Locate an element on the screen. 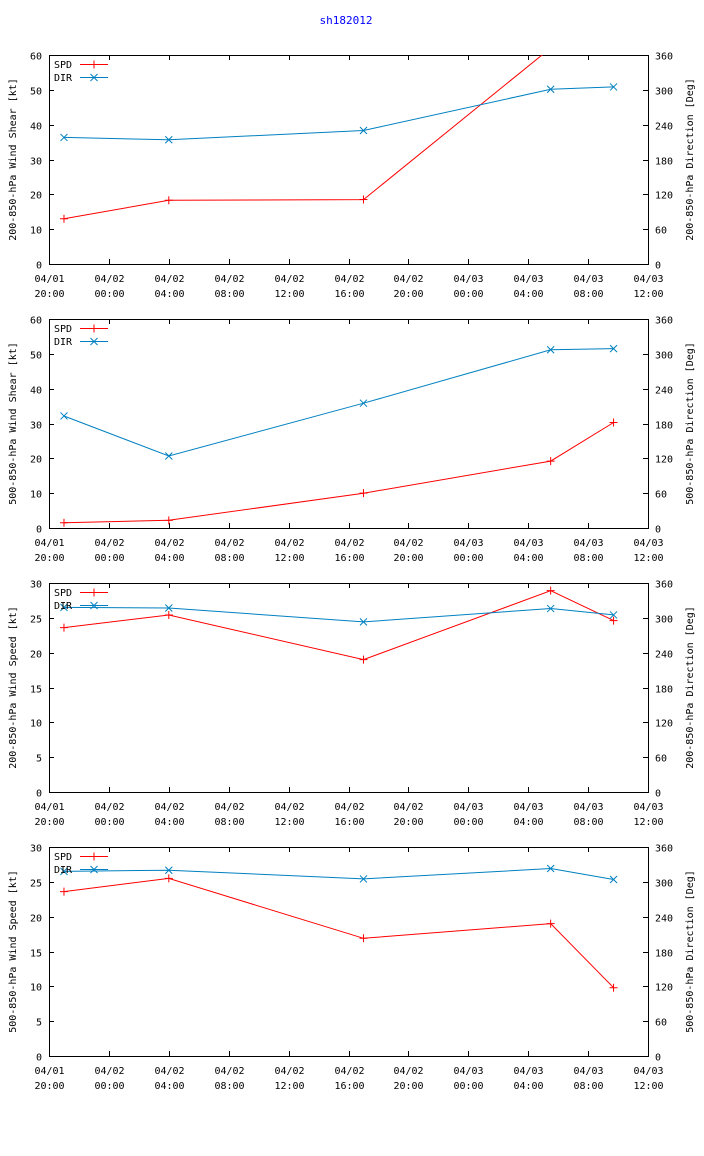 Image resolution: width=704 pixels, height=1156 pixels. x-tick-label: 04/02 12:00 is located at coordinates (289, 551).